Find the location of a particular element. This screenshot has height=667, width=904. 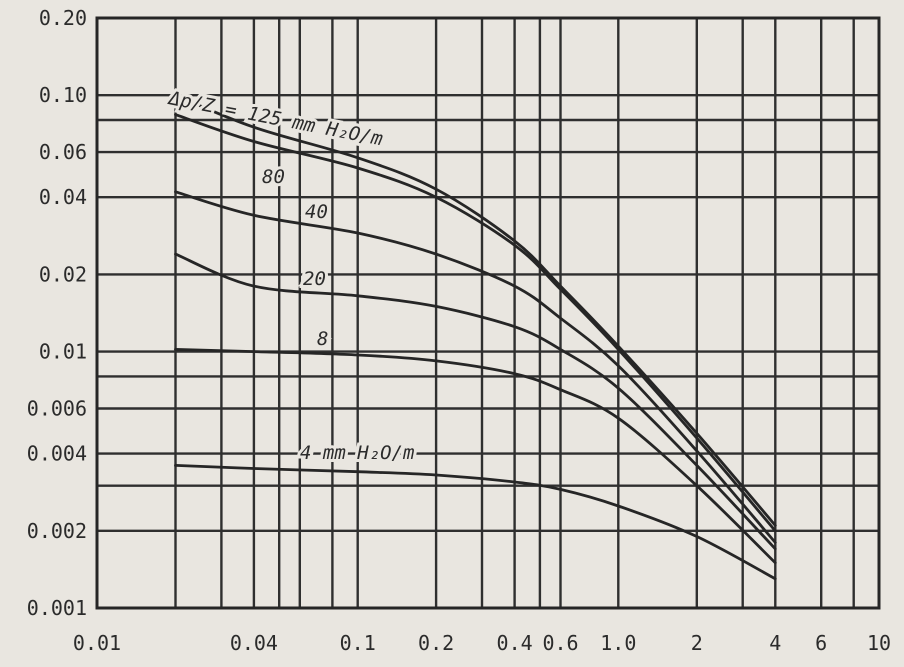

y-tick-label: 0.10 is located at coordinates (63, 95).